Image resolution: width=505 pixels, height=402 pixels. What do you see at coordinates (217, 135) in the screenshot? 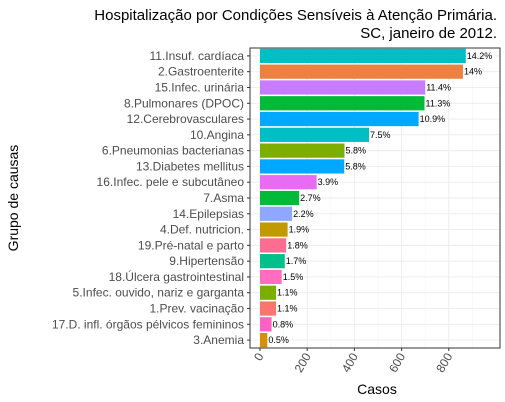
I see `category-label: 10.Angina` at bounding box center [217, 135].